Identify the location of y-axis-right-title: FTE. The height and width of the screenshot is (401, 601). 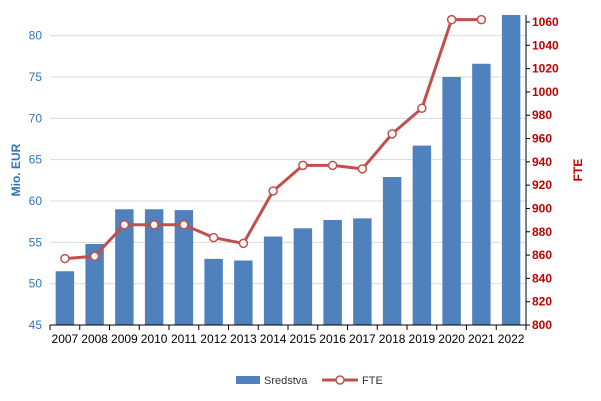
(578, 170).